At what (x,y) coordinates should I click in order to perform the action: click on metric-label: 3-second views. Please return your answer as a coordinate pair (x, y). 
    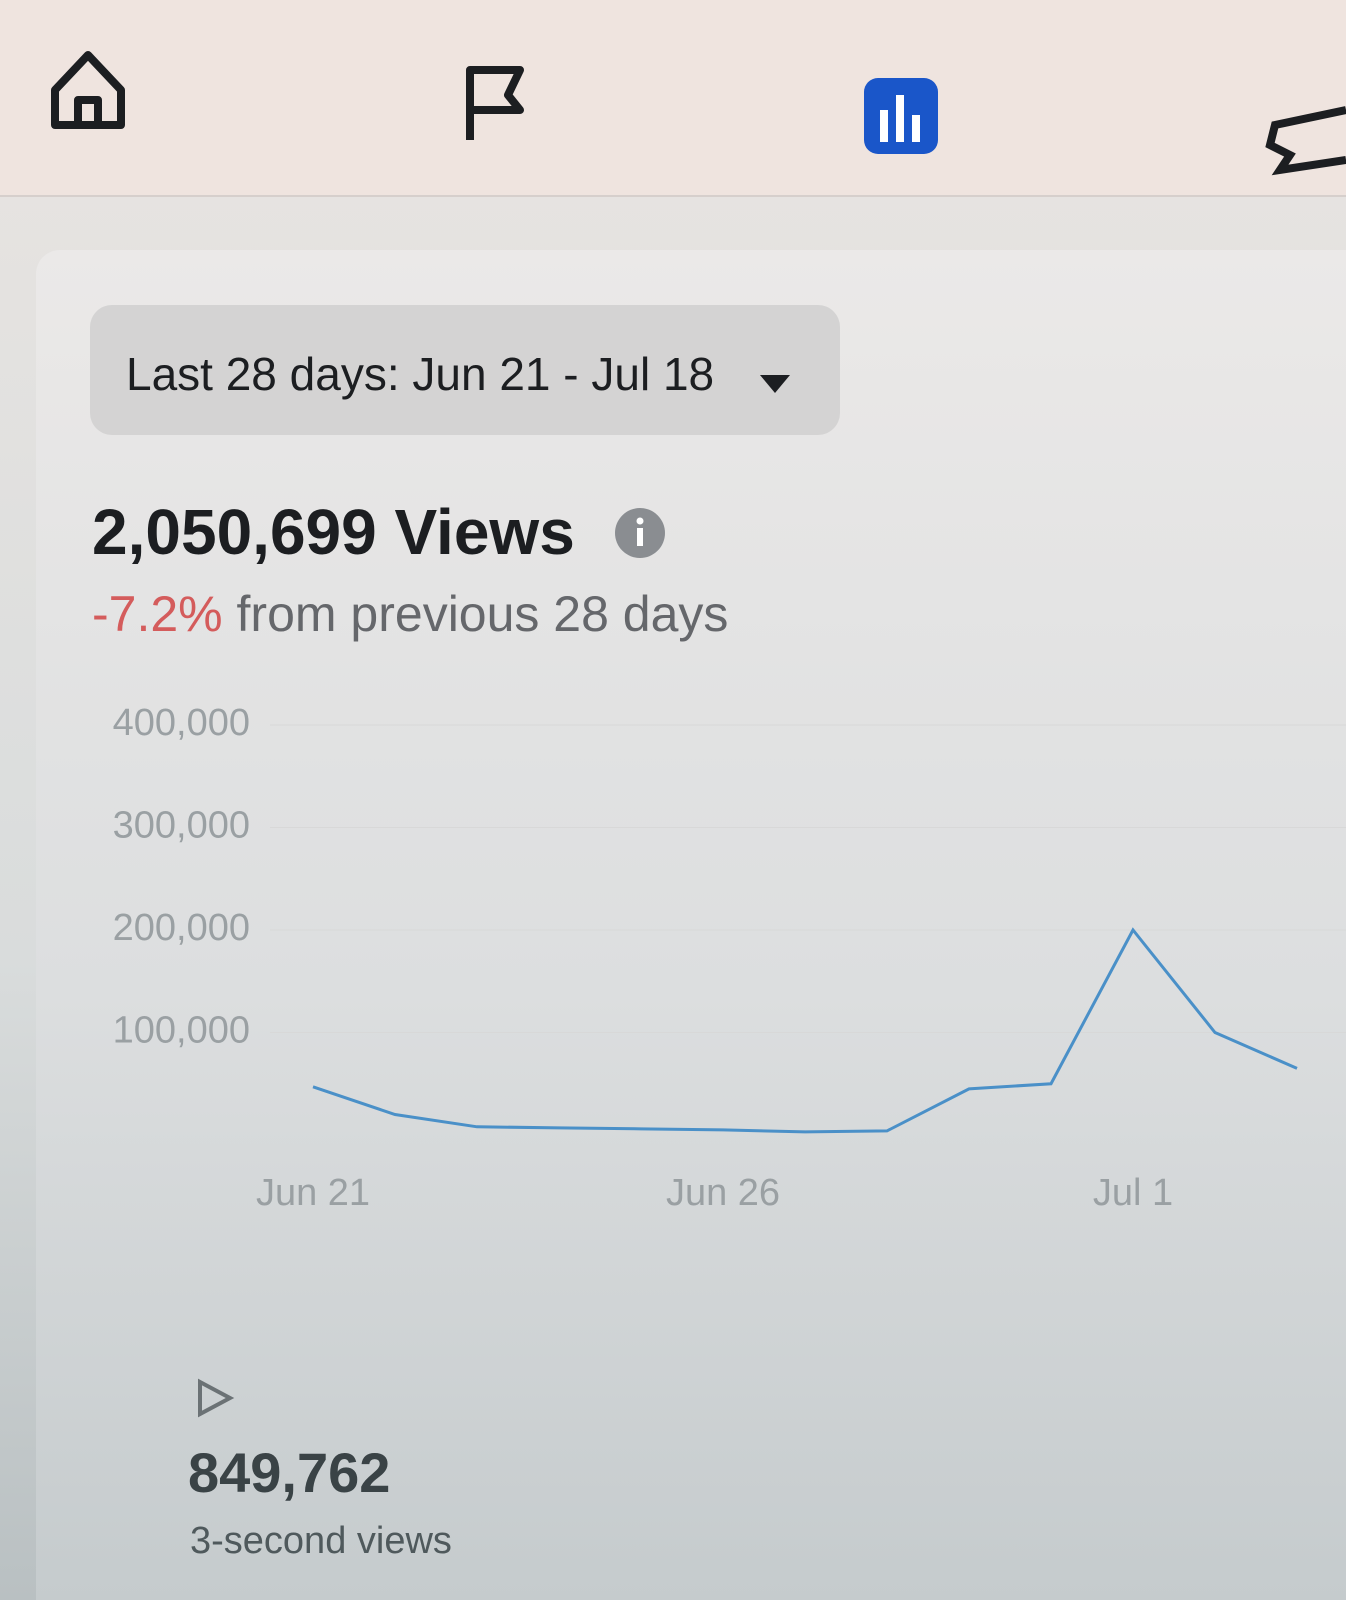
    Looking at the image, I should click on (321, 1541).